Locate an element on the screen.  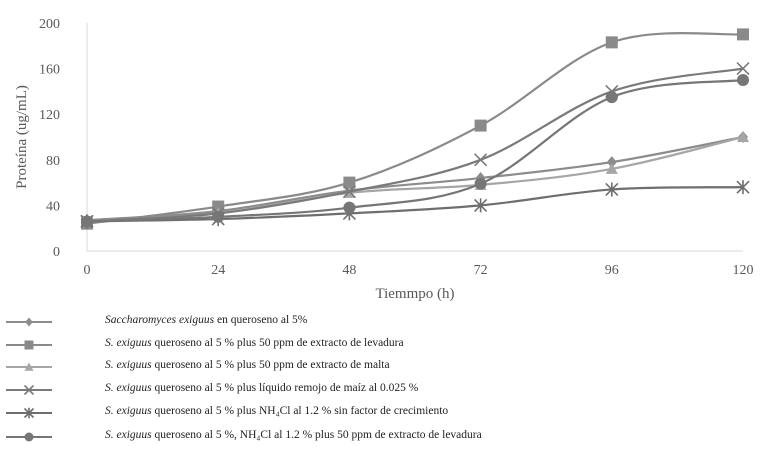
x-tick-label: 72 is located at coordinates (481, 270).